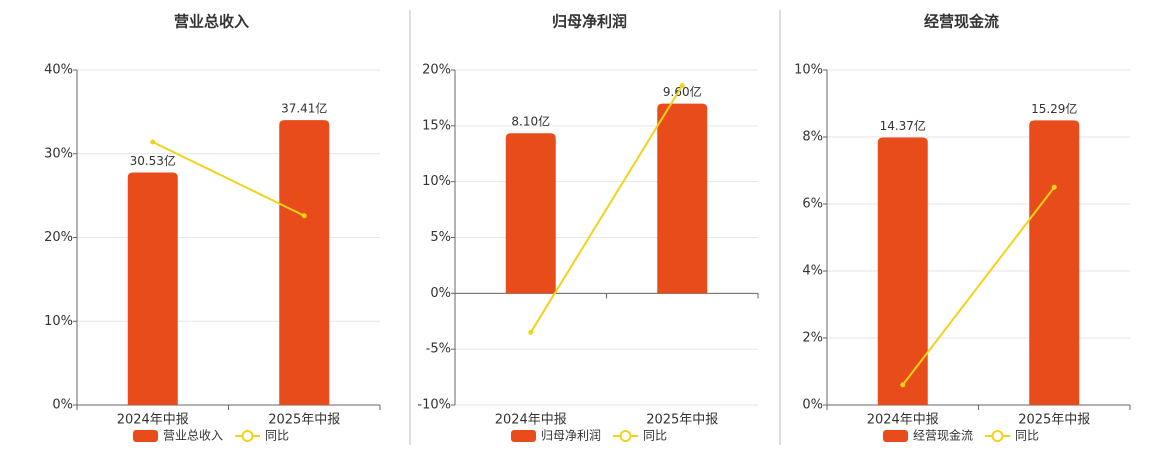 The image size is (1160, 450). Describe the element at coordinates (434, 405) in the screenshot. I see `y-tick-label: -10%` at that location.